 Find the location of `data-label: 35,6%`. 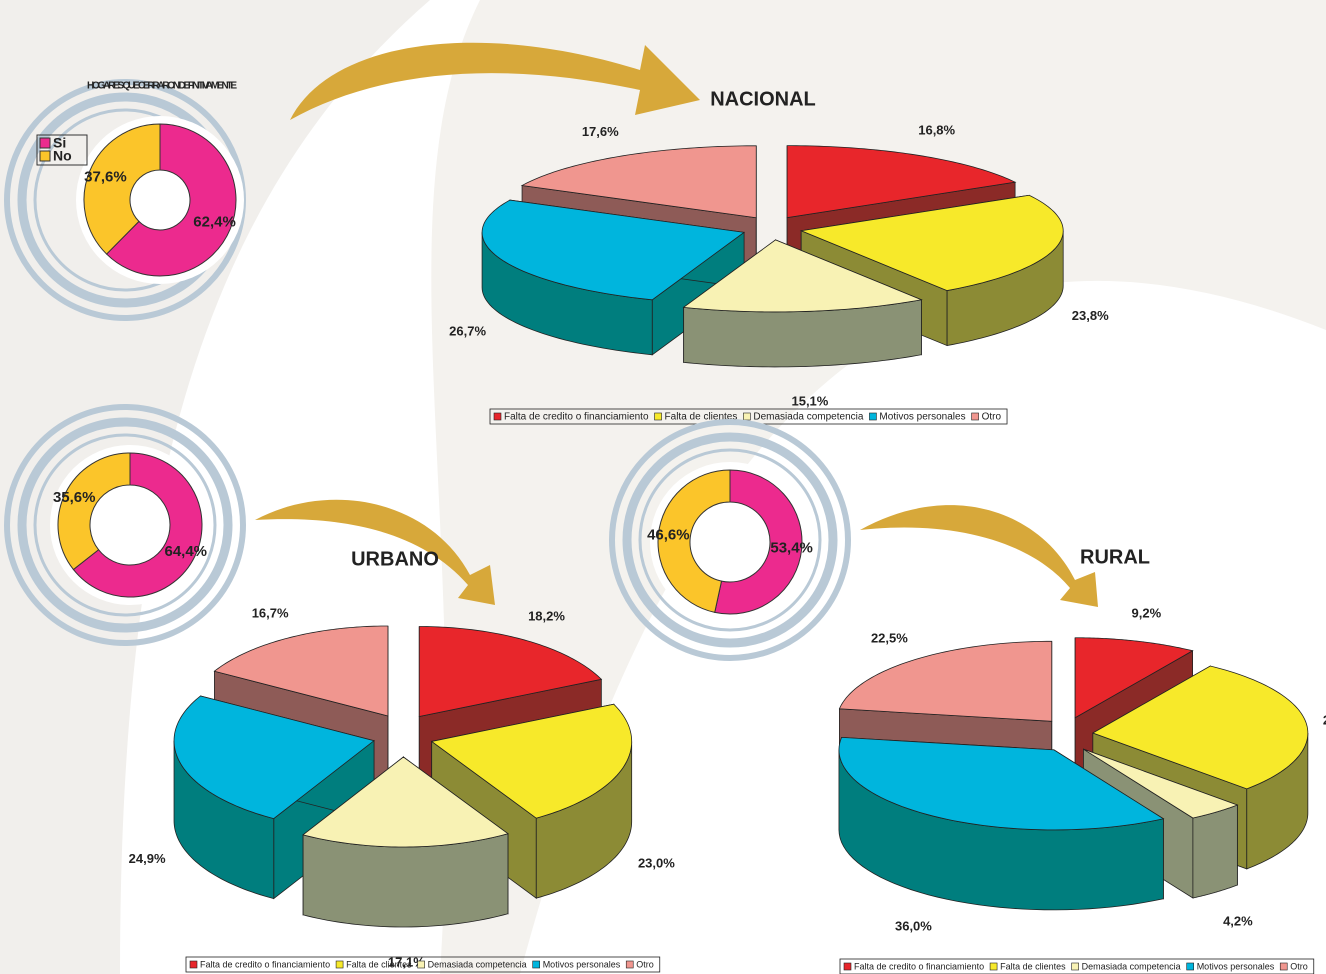

data-label: 35,6% is located at coordinates (74, 497).